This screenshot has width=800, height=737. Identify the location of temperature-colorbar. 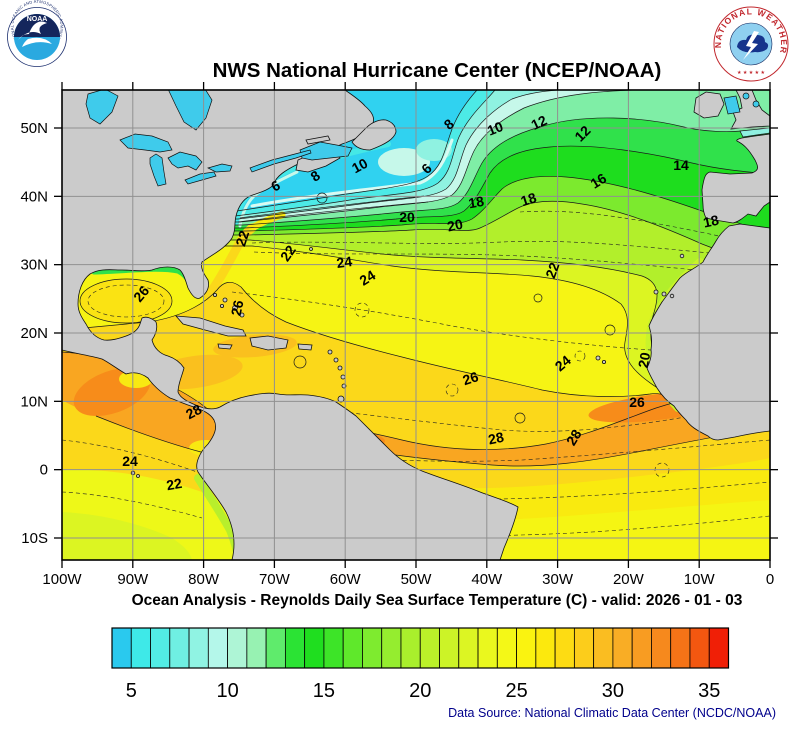
(420, 648).